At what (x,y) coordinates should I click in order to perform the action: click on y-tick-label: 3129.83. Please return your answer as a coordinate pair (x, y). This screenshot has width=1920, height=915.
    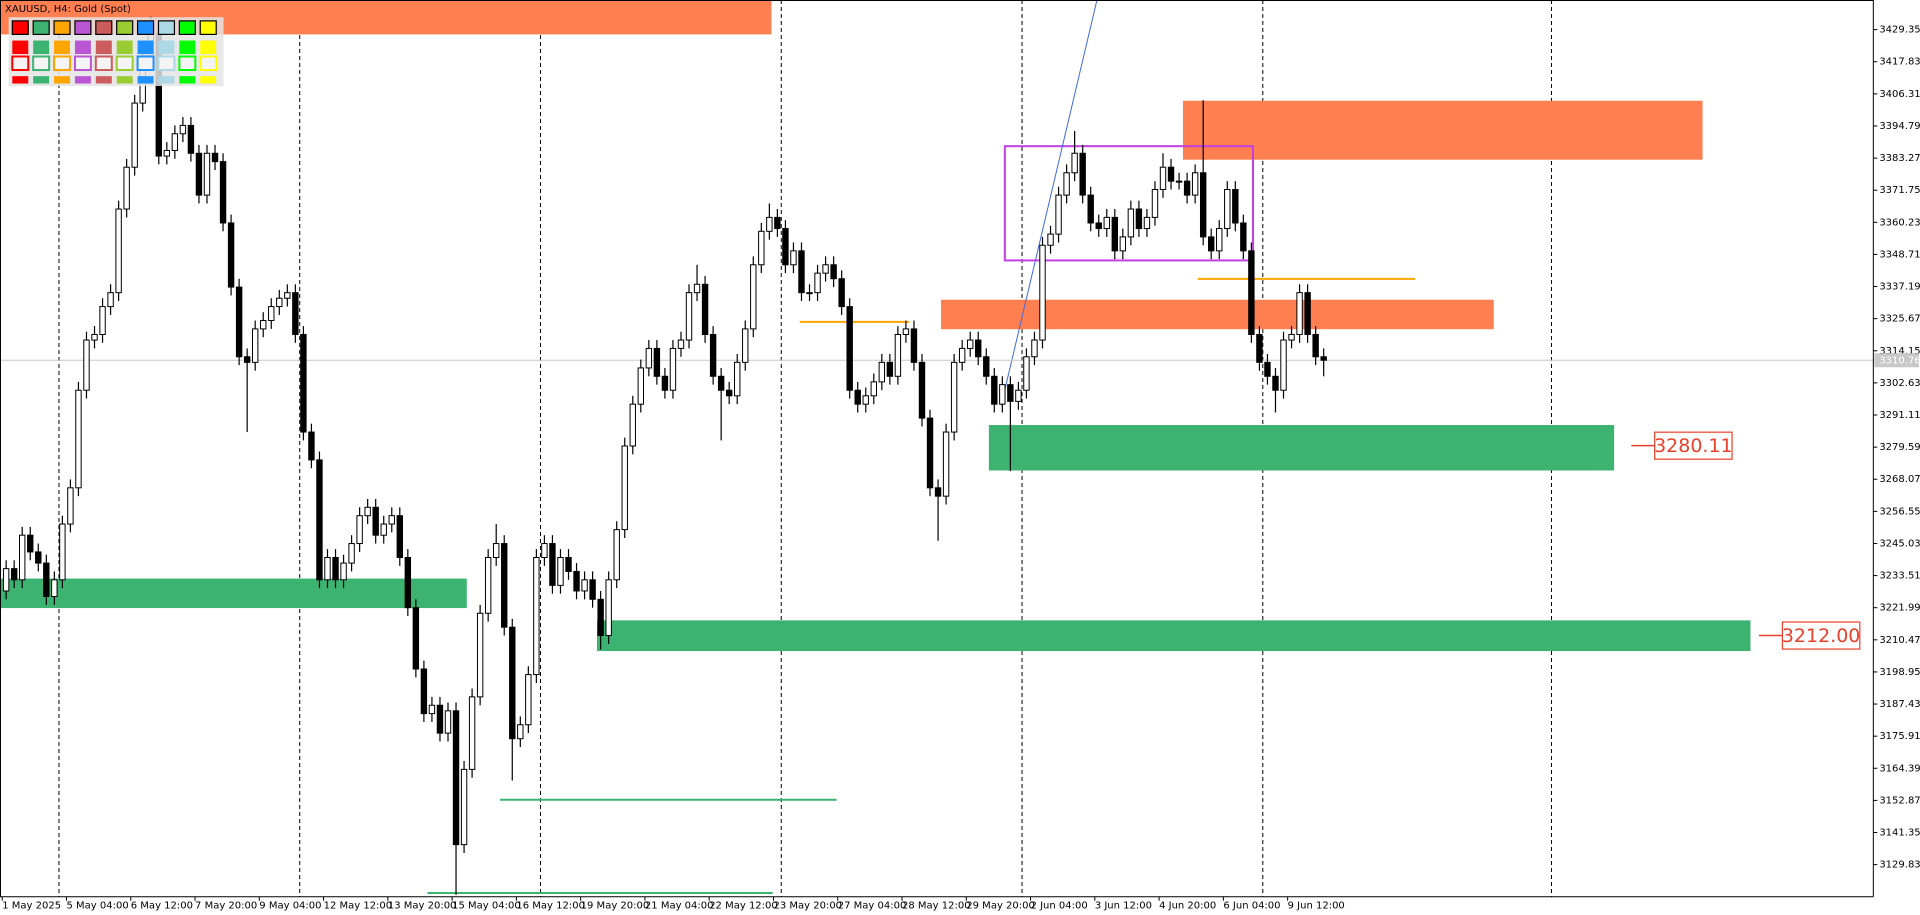
    Looking at the image, I should click on (1899, 865).